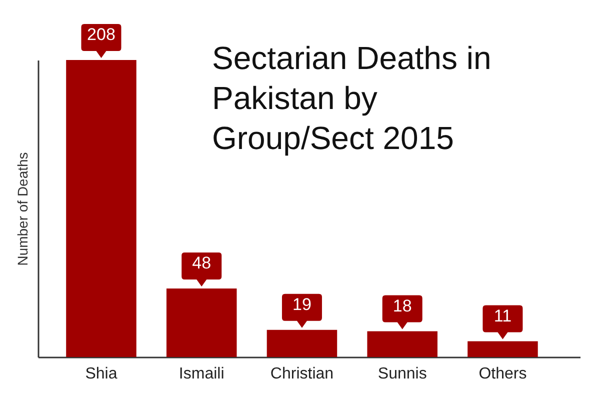  What do you see at coordinates (302, 374) in the screenshot?
I see `x-tick-label: Christian` at bounding box center [302, 374].